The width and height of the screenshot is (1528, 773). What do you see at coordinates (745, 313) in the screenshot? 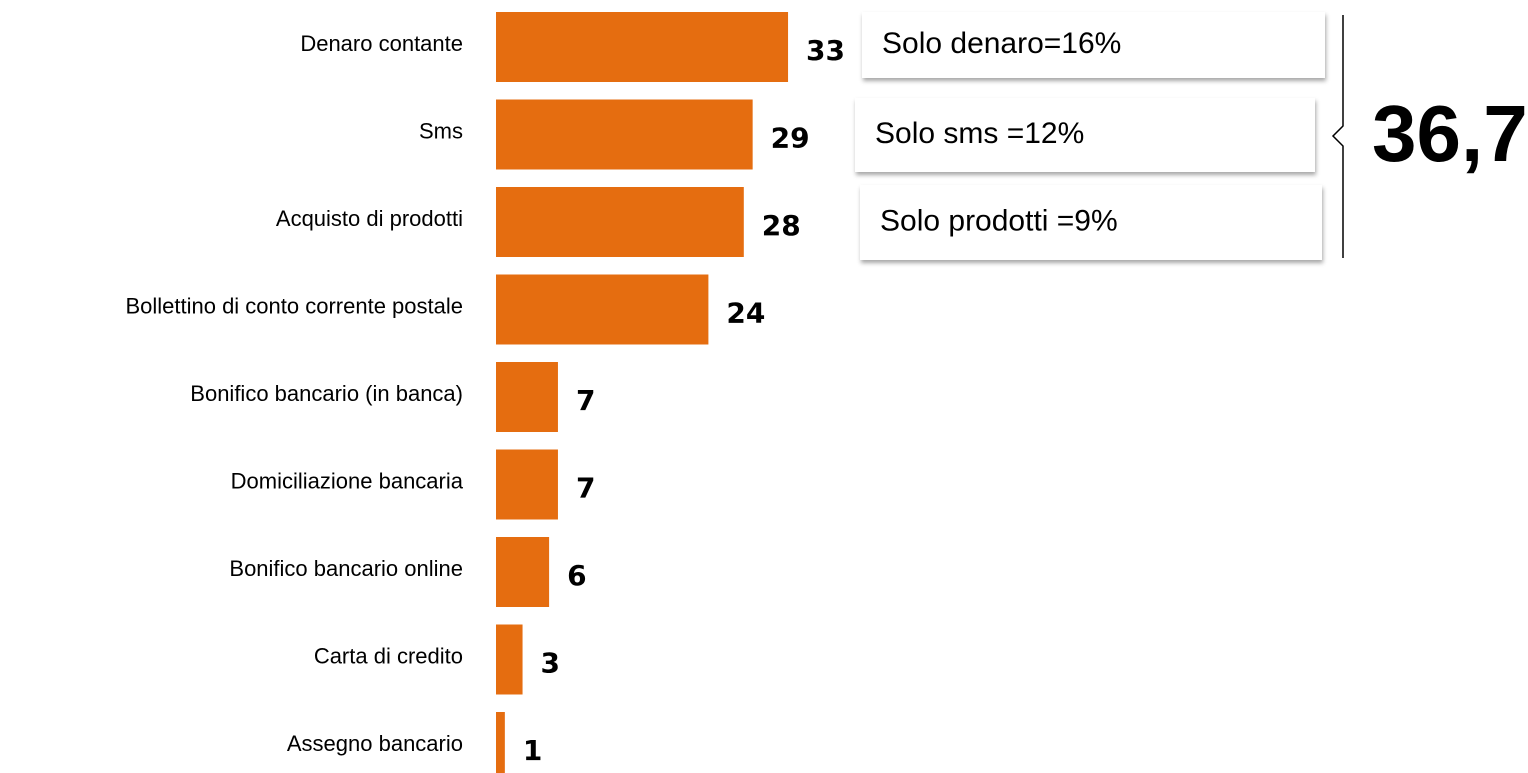
I see `value-label: 24` at bounding box center [745, 313].